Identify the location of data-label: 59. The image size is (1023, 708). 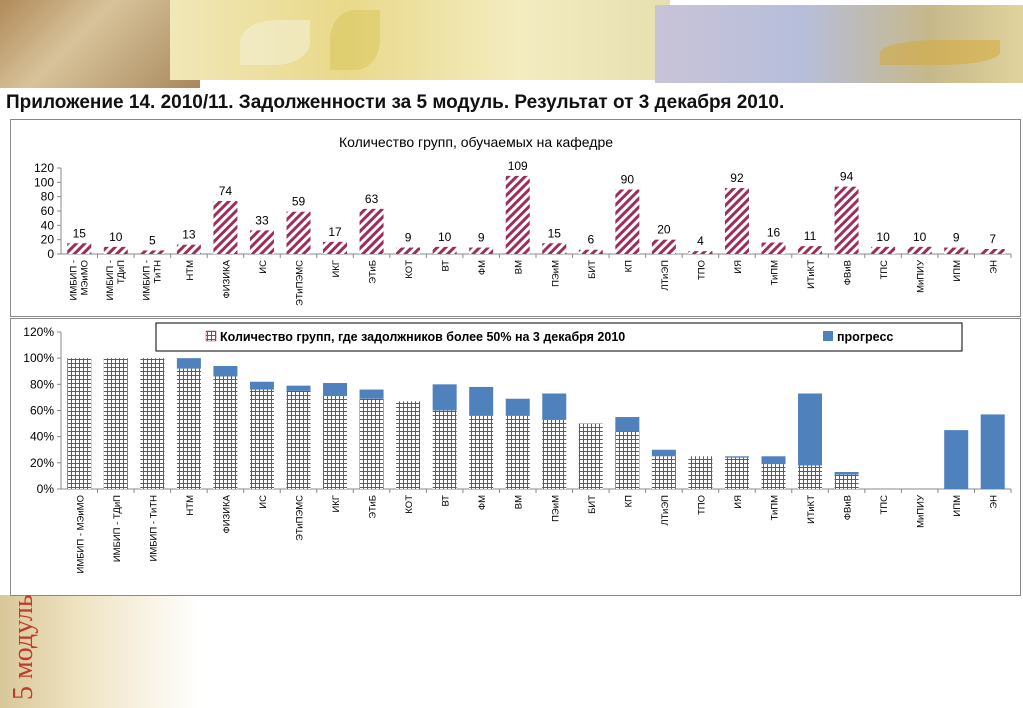
(299, 202).